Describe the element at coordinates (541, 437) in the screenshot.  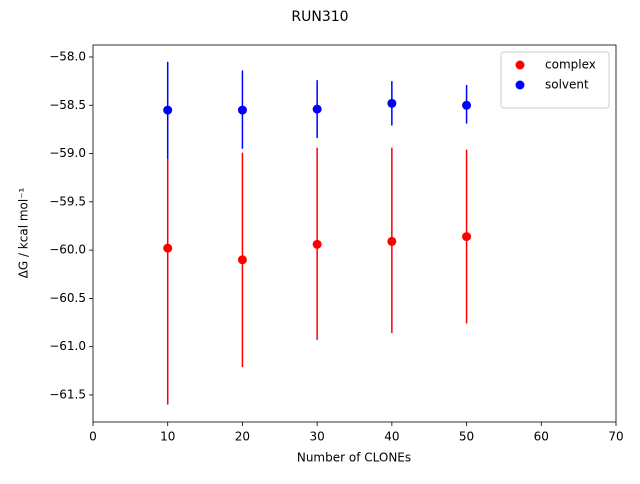
I see `x-tick-label: 60` at that location.